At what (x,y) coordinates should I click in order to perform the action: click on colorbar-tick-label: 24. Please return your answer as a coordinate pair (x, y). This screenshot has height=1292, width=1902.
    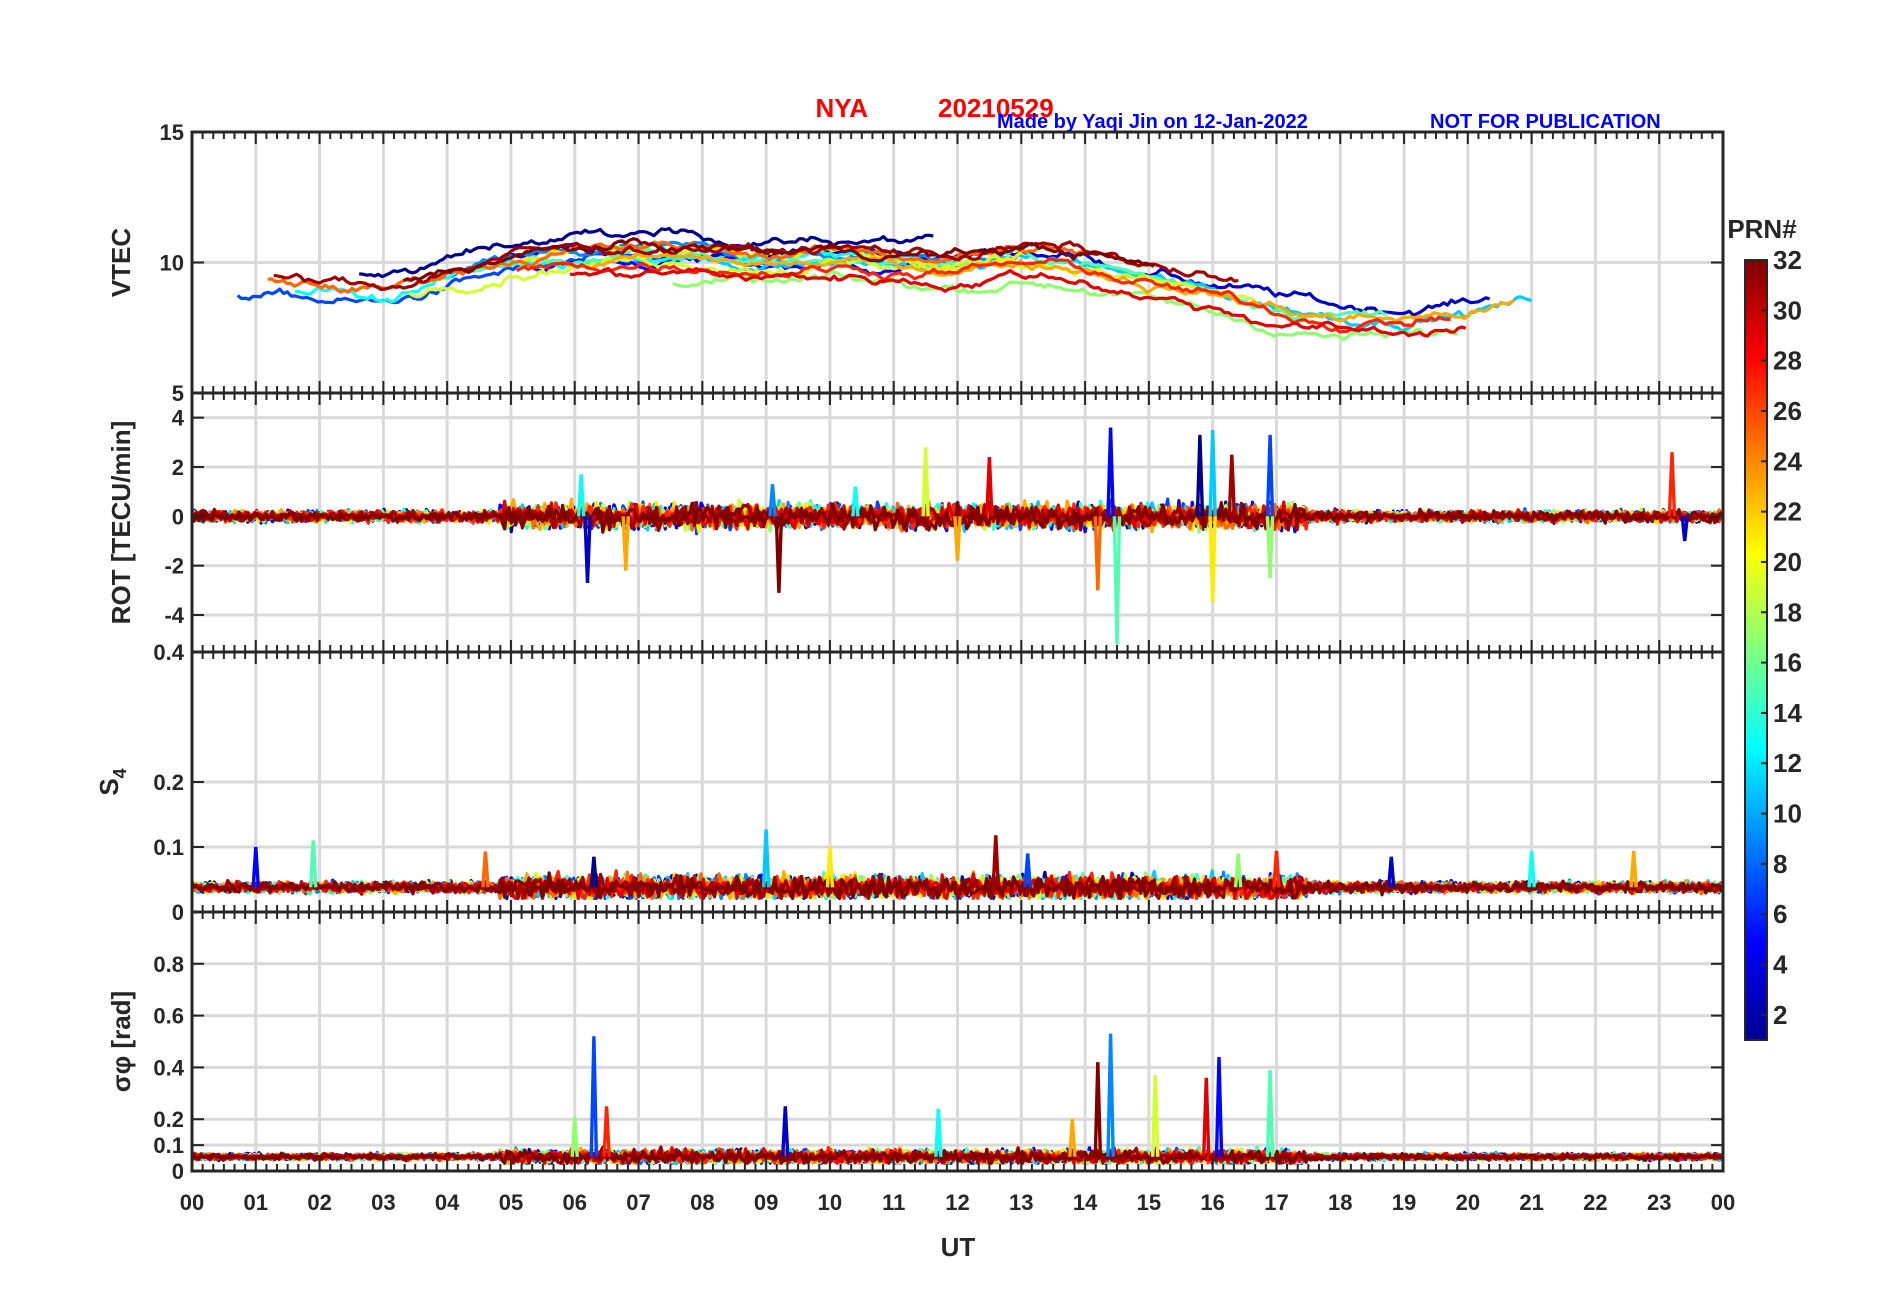
    Looking at the image, I should click on (1787, 461).